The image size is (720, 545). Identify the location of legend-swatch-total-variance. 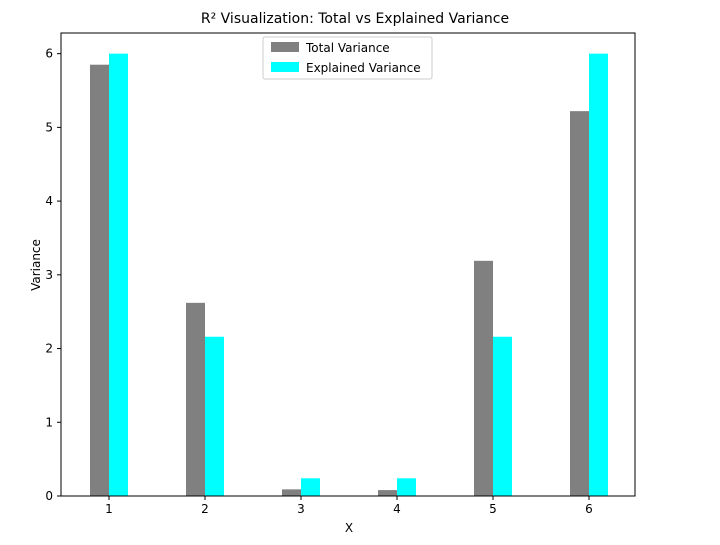
(285, 47).